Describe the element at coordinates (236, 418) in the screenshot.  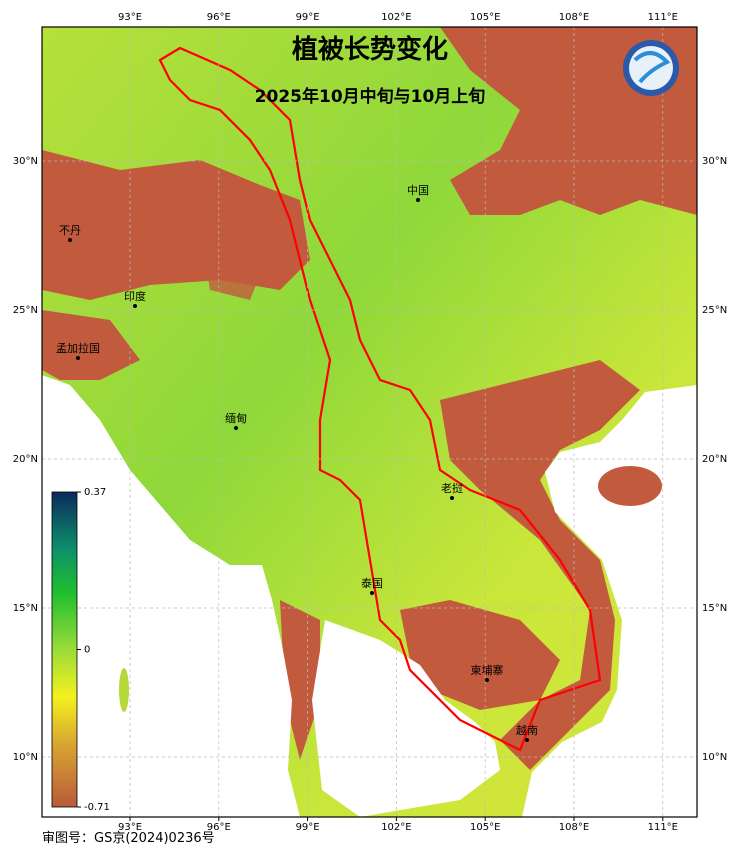
I see `place-label: 缅甸` at that location.